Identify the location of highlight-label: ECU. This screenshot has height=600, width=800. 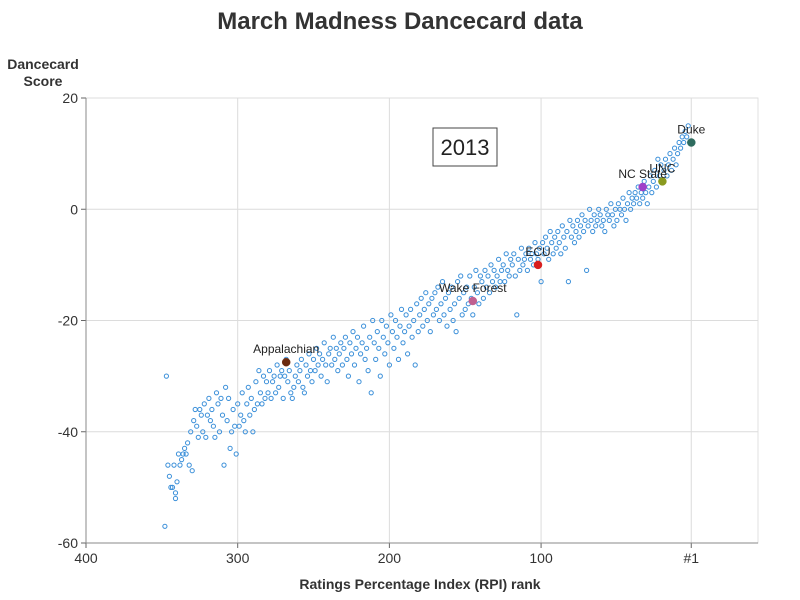
(537, 252).